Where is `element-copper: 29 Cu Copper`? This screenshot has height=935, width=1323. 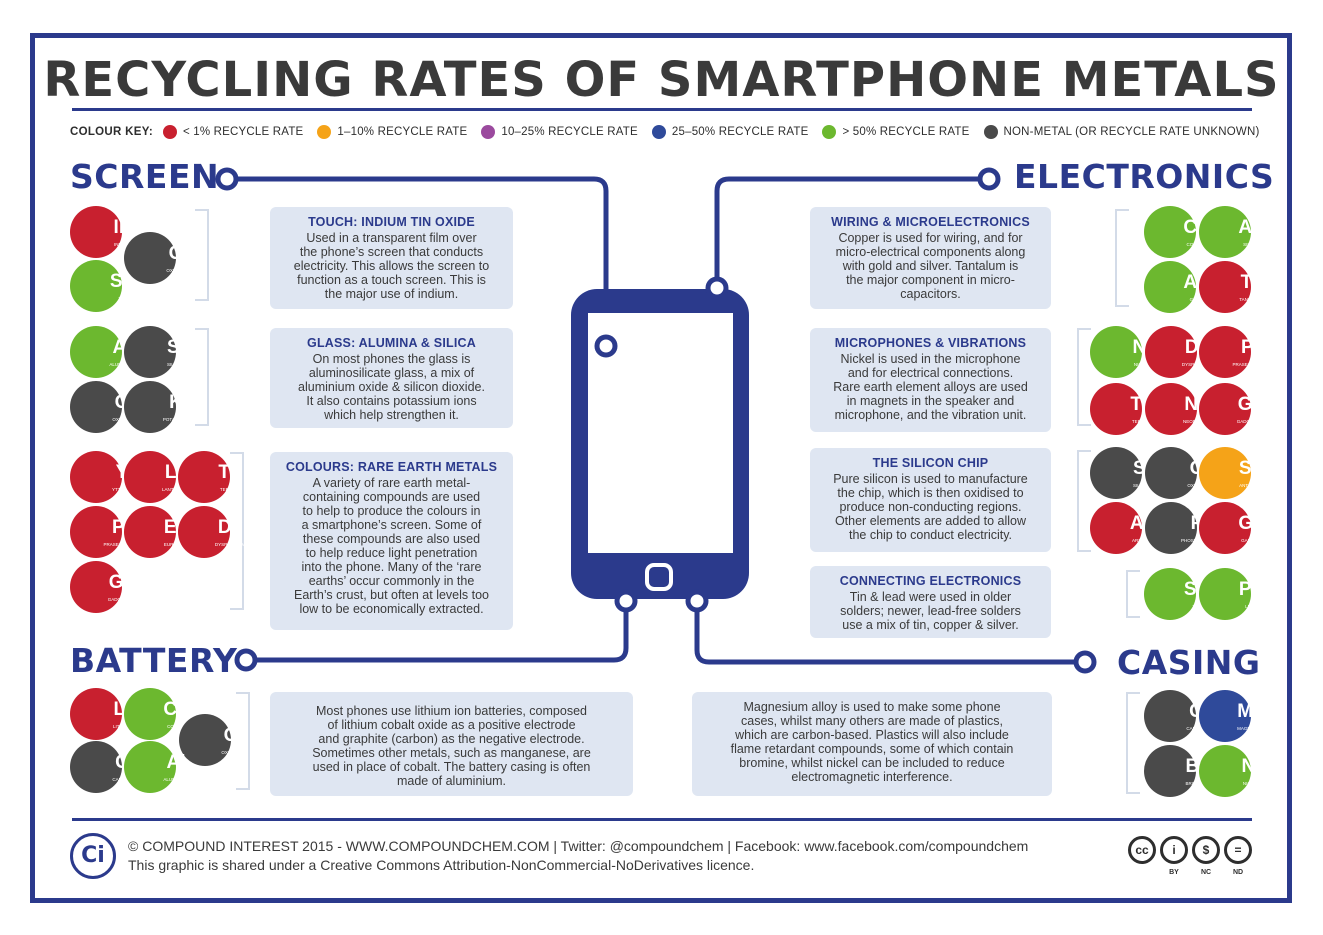 element-copper: 29 Cu Copper is located at coordinates (1176, 232).